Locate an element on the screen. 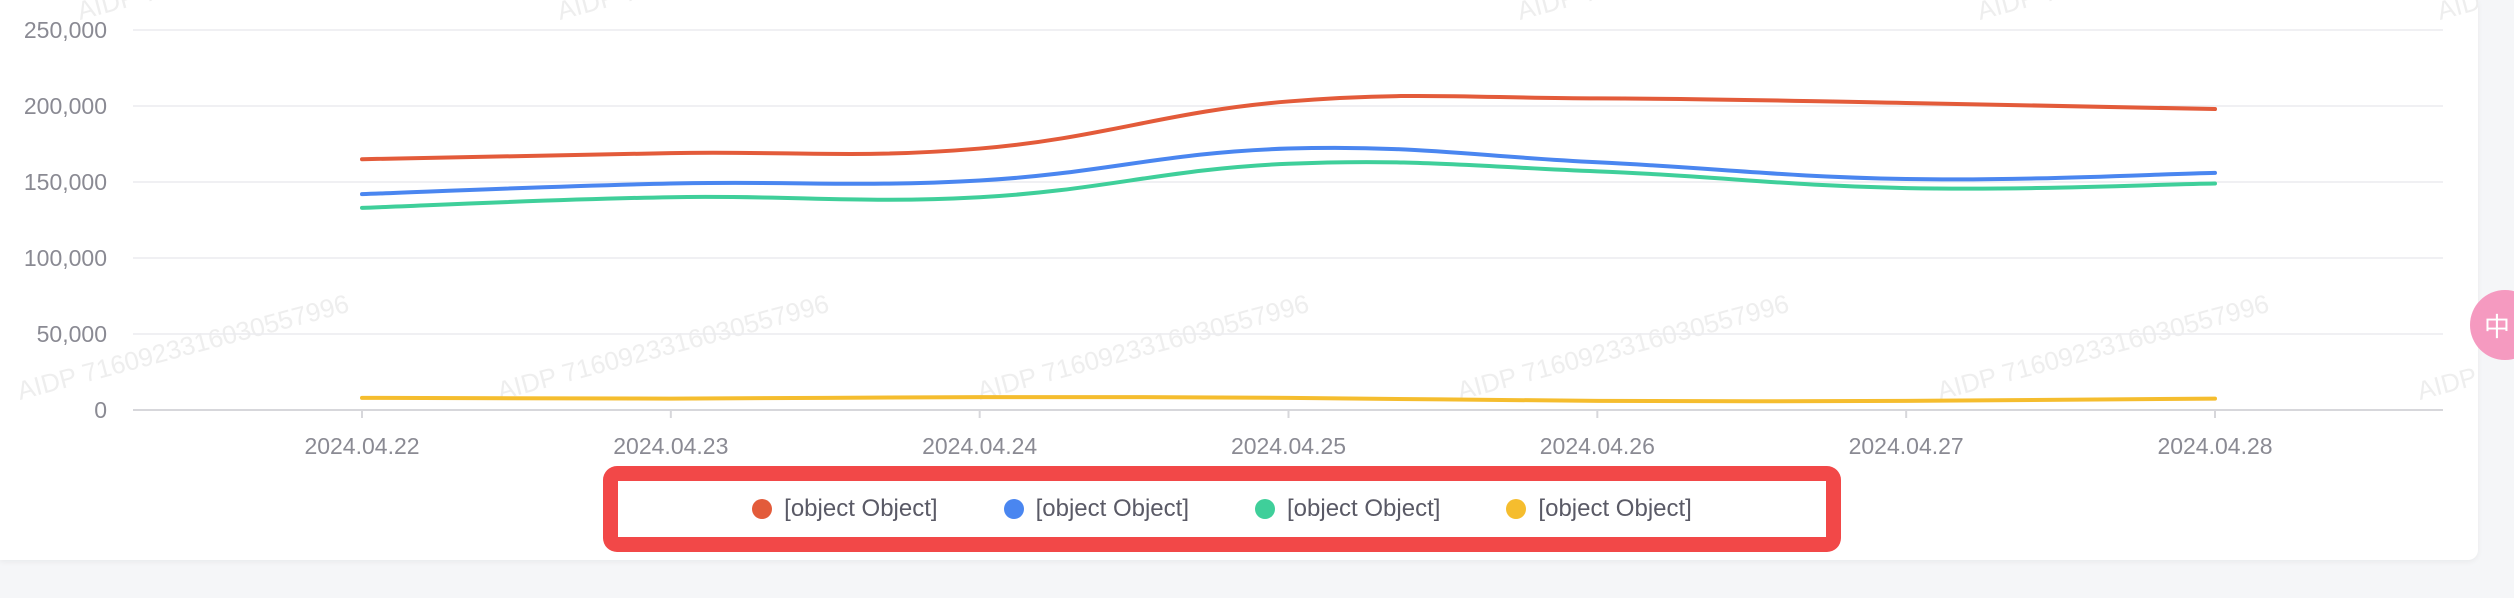  legend-item-4: [object Object] is located at coordinates (1599, 509).